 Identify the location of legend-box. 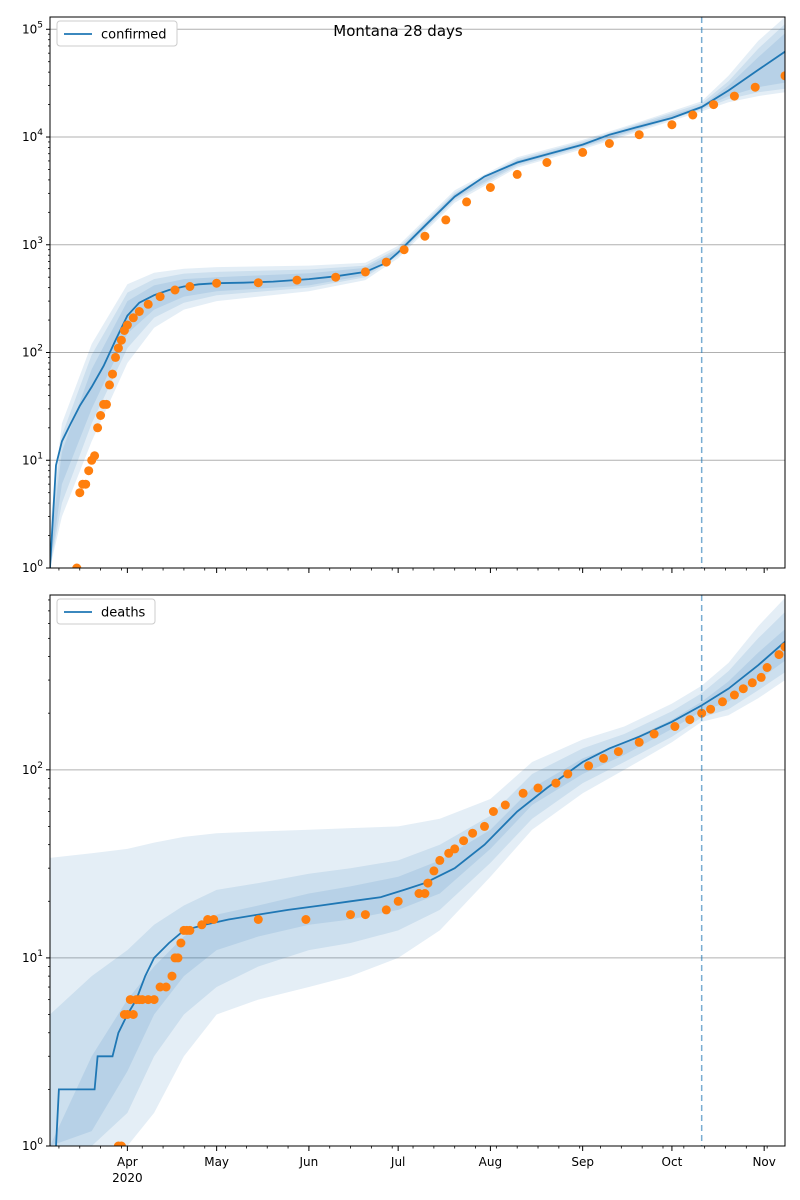
(117, 33).